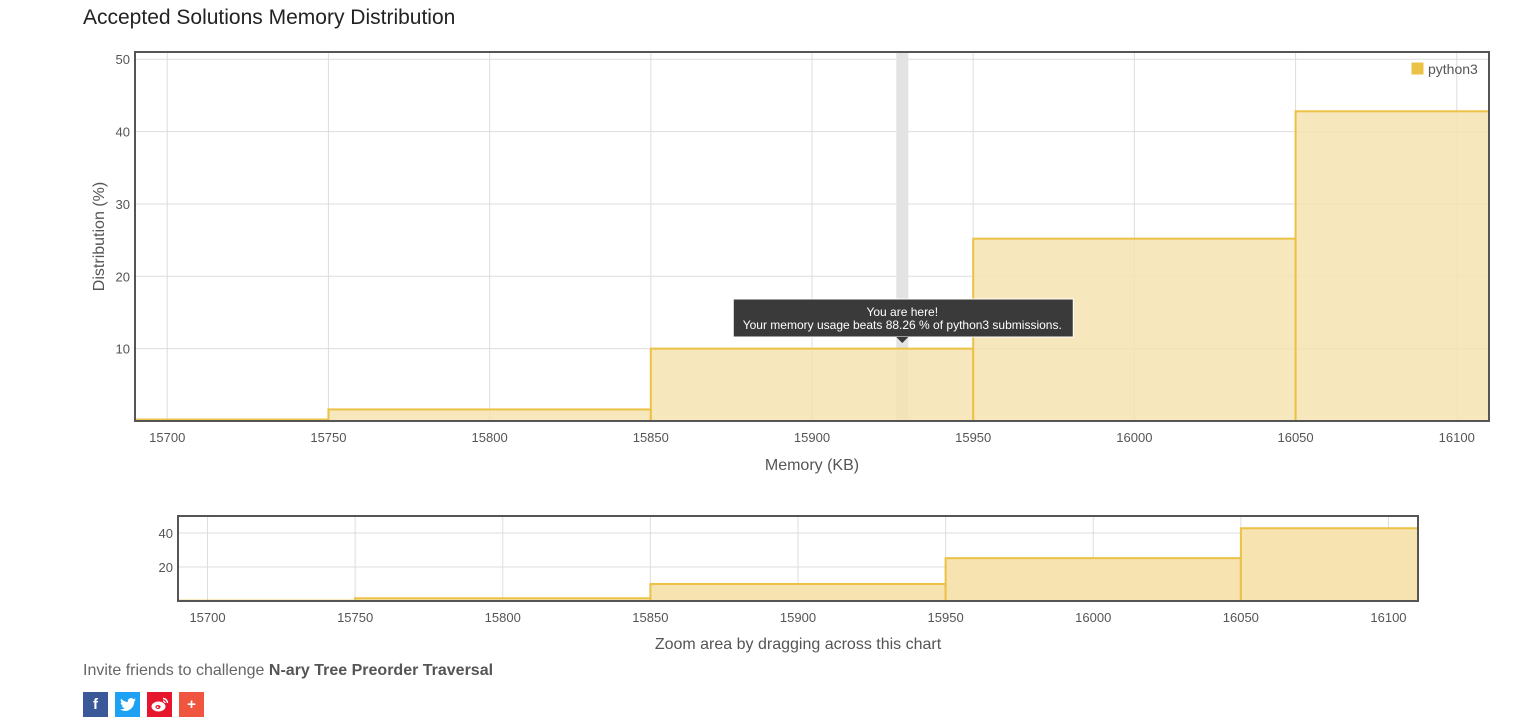 This screenshot has width=1520, height=725. What do you see at coordinates (174, 670) in the screenshot?
I see `invite-prefix: Invite friends to challenge` at bounding box center [174, 670].